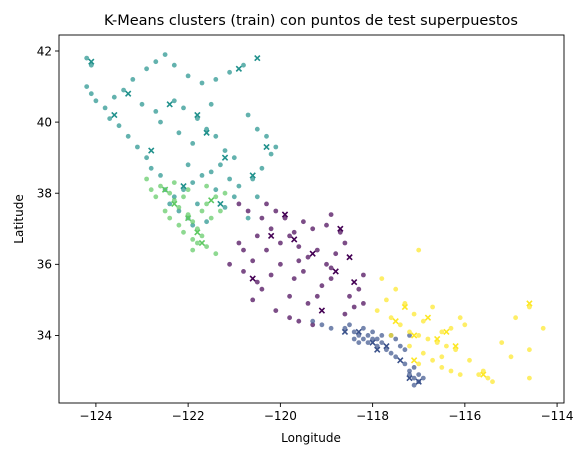 Image resolution: width=573 pixels, height=455 pixels. I want to click on x-tick-label: −124, so click(95, 416).